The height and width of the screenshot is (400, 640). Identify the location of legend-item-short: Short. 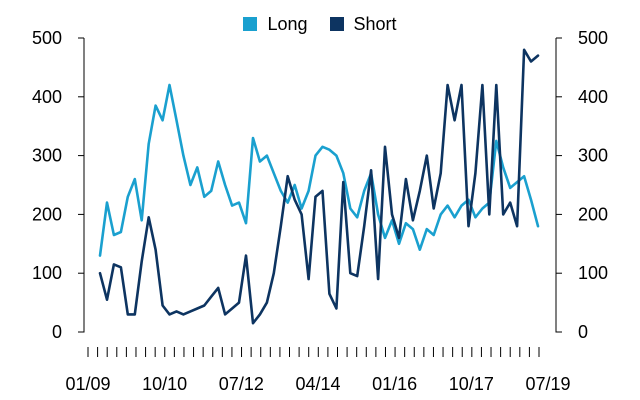
(363, 24).